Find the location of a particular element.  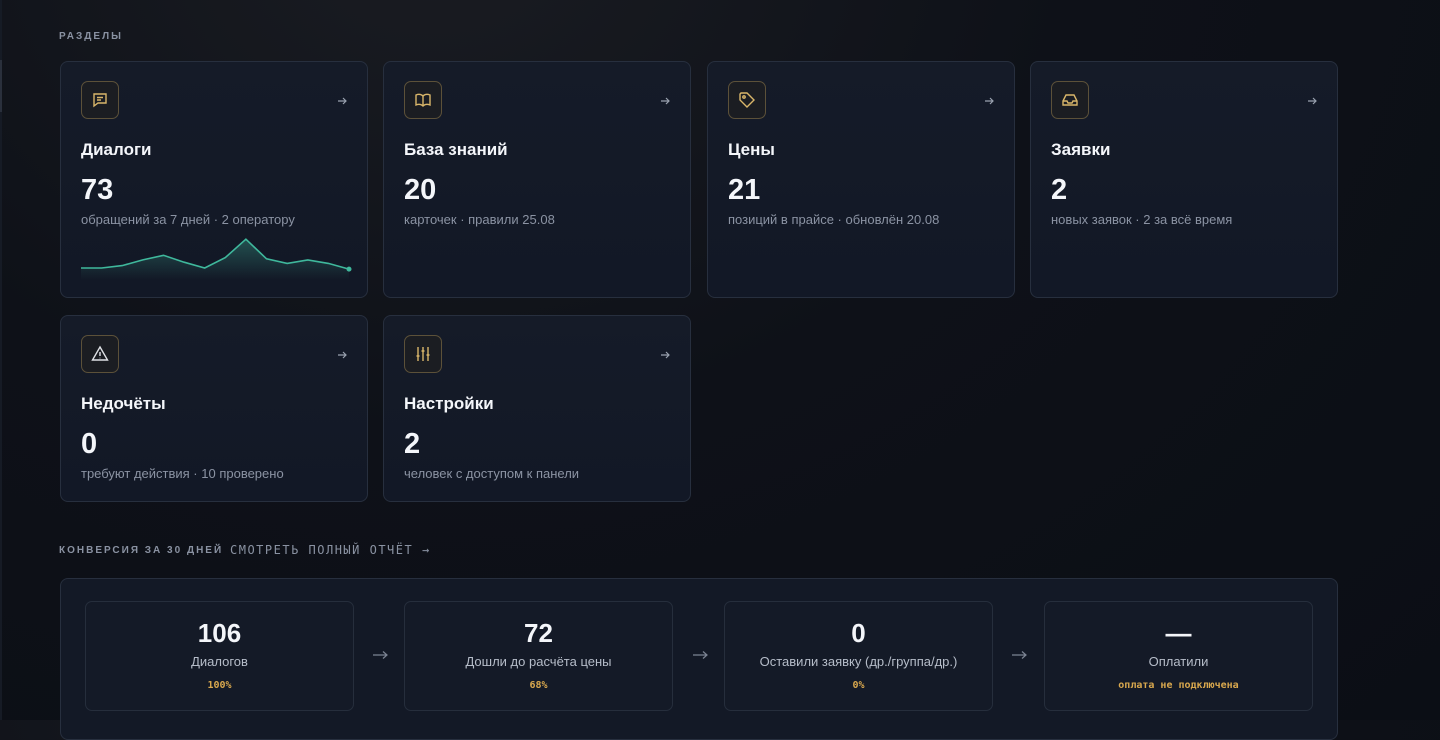

step-note: 100% is located at coordinates (219, 685).